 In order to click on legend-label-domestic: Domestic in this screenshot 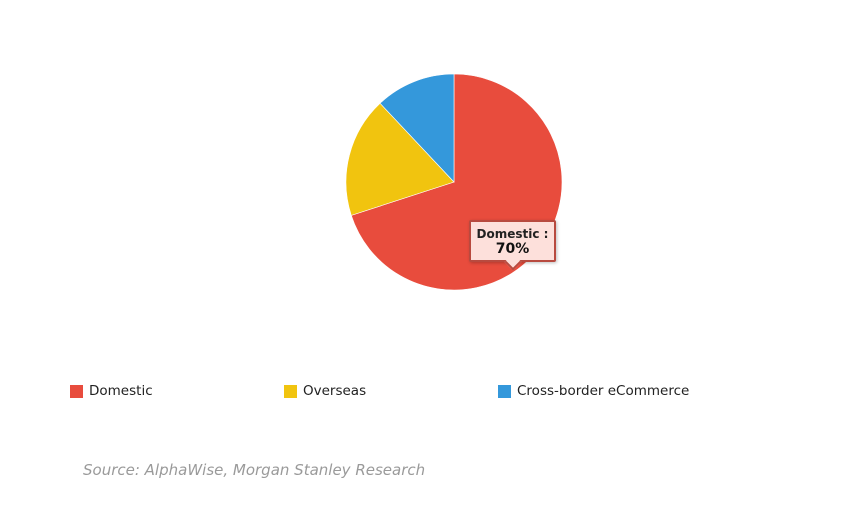, I will do `click(121, 391)`.